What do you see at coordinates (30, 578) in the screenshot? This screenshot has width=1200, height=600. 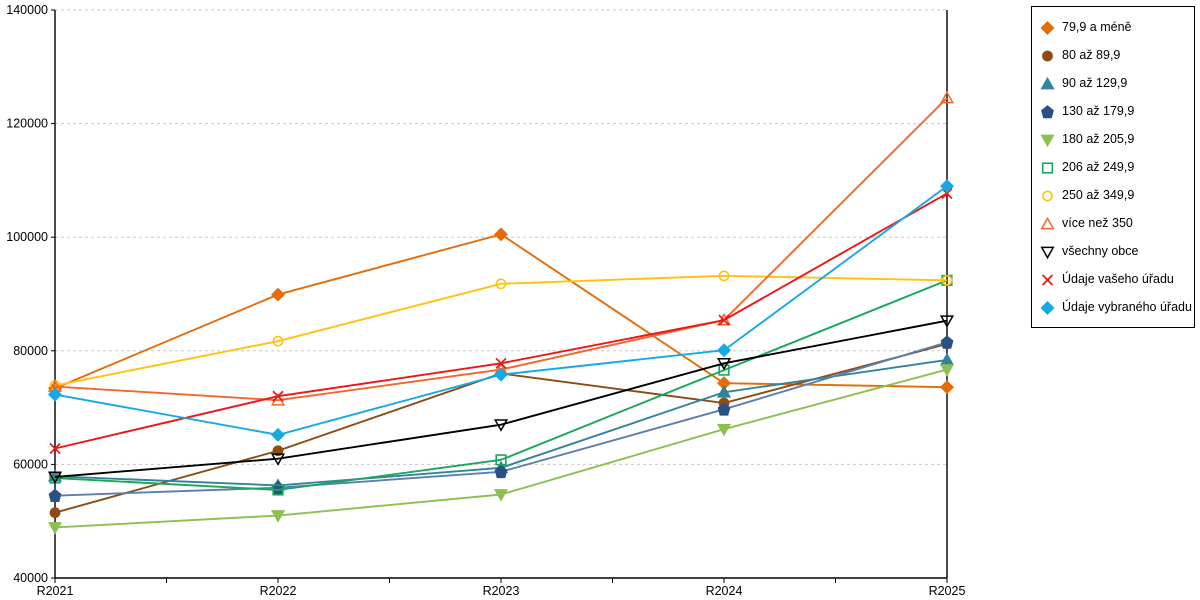 I see `y-axis-label: 40000` at bounding box center [30, 578].